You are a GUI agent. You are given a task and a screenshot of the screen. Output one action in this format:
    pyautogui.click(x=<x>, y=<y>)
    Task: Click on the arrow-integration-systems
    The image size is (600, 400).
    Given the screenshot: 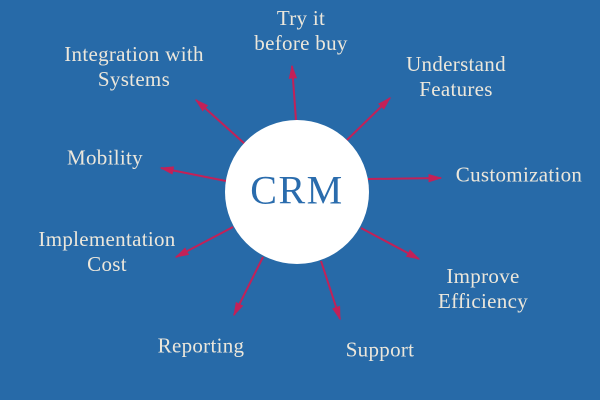 What is the action you would take?
    pyautogui.click(x=220, y=122)
    